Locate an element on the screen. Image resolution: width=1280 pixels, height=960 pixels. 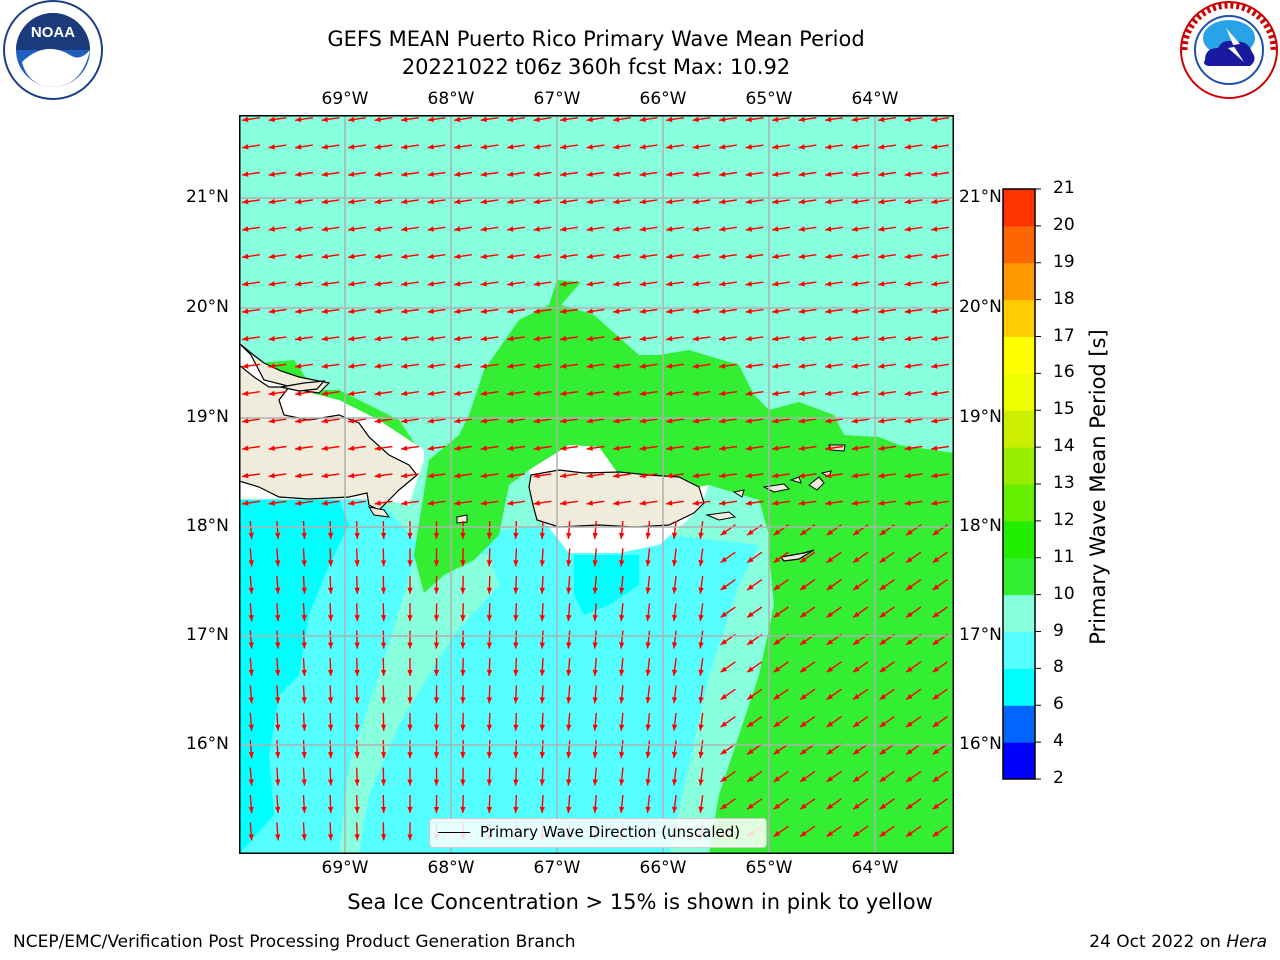
colorbar-tick-label: 6 is located at coordinates (1058, 704).